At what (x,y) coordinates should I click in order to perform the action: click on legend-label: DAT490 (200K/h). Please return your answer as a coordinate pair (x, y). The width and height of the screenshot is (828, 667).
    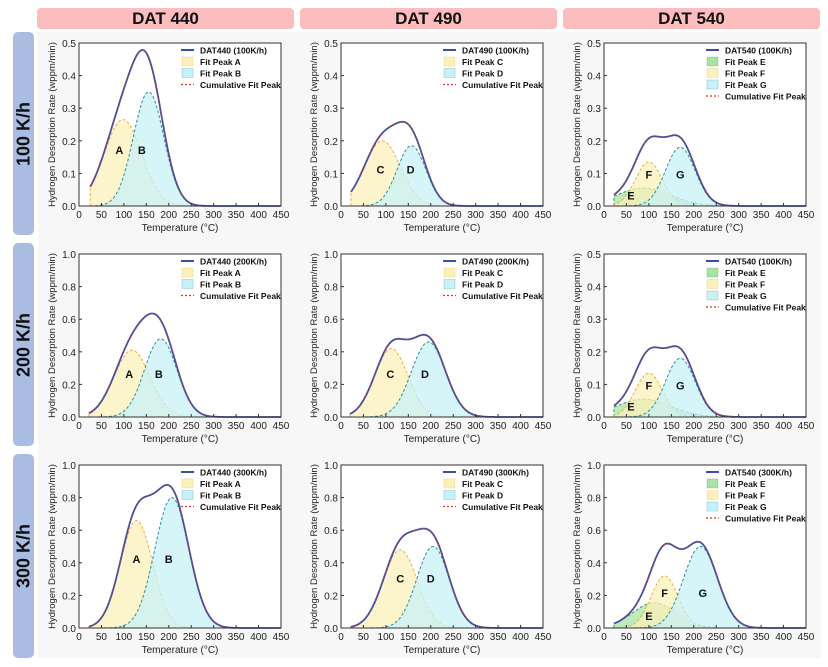
    Looking at the image, I should click on (495, 262).